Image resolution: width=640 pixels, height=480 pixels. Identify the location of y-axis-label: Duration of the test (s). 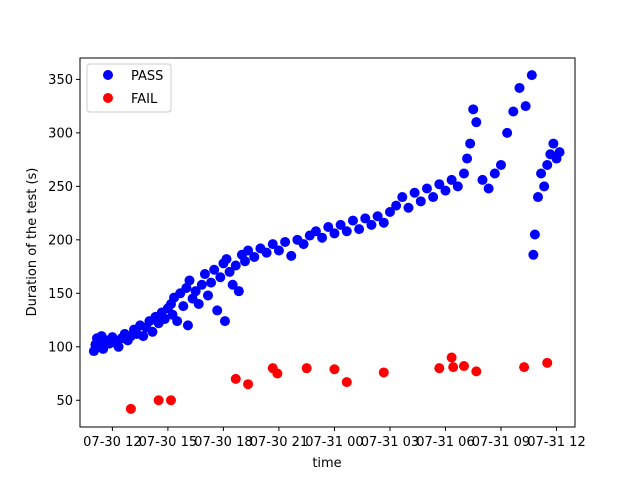
(32, 242).